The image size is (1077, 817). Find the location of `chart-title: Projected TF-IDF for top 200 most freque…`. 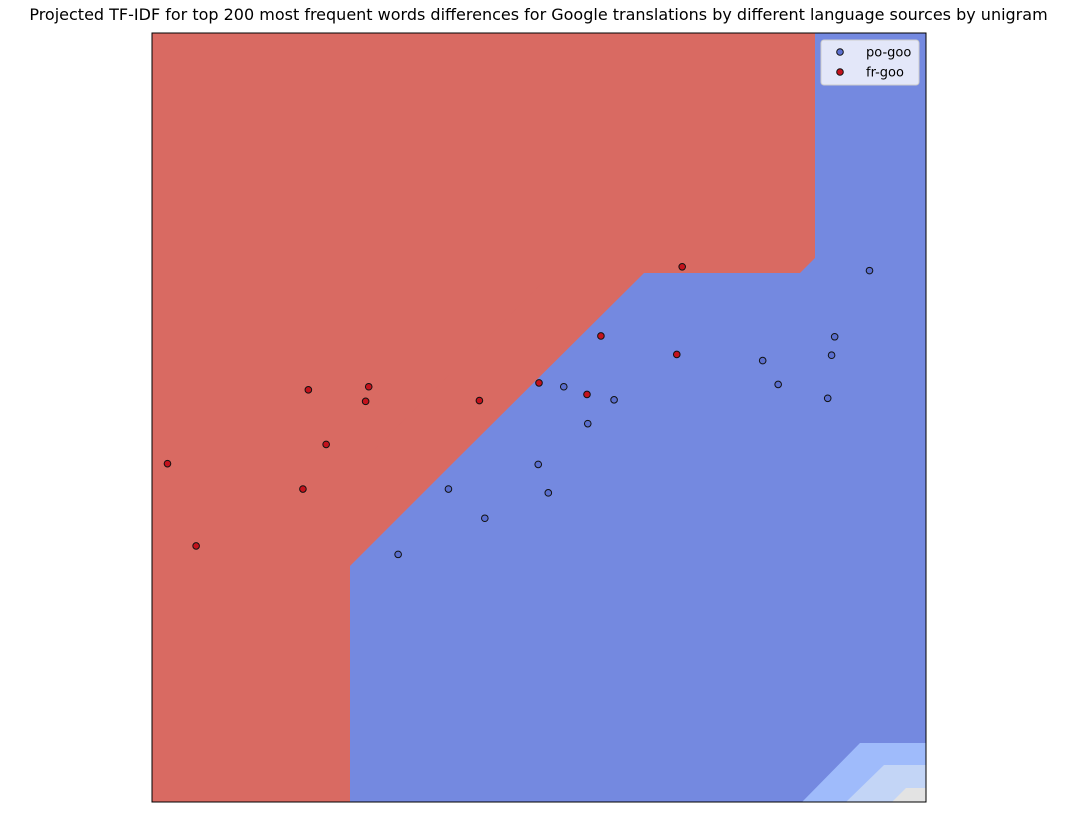

chart-title: Projected TF-IDF for top 200 most freque… is located at coordinates (538, 14).